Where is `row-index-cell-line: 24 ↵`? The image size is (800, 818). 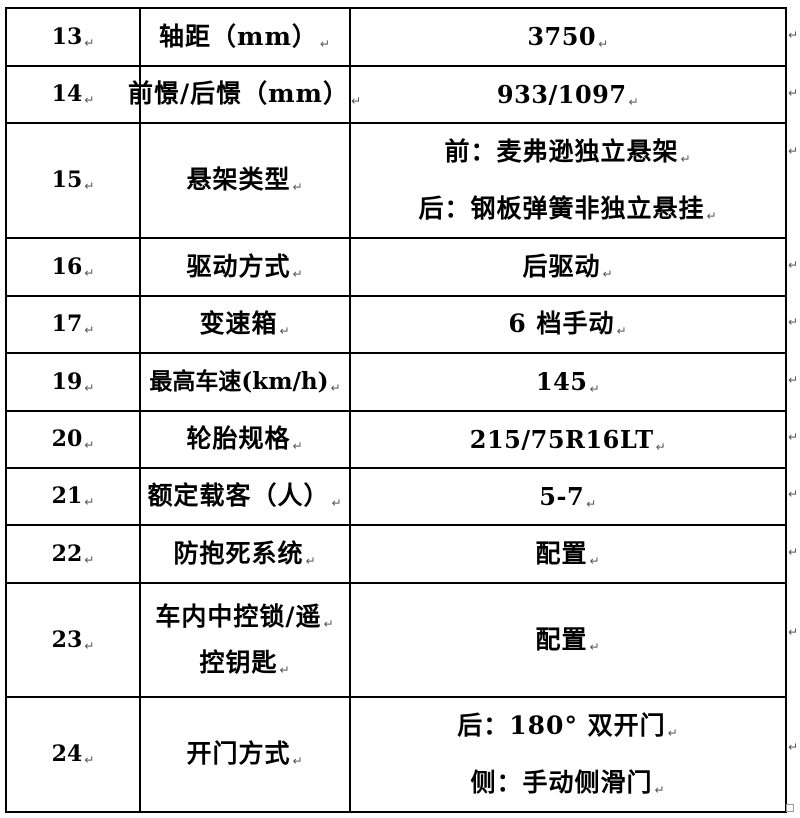
row-index-cell-line: 24 ↵ is located at coordinates (73, 754).